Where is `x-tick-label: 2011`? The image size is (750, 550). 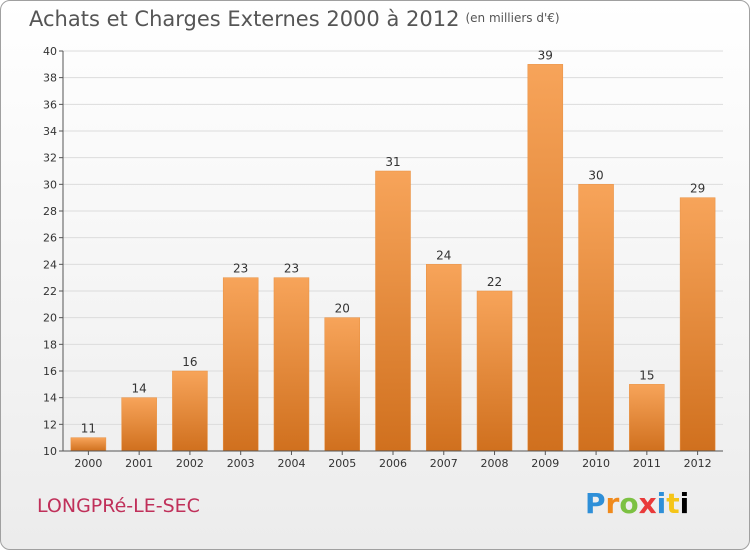
x-tick-label: 2011 is located at coordinates (647, 463).